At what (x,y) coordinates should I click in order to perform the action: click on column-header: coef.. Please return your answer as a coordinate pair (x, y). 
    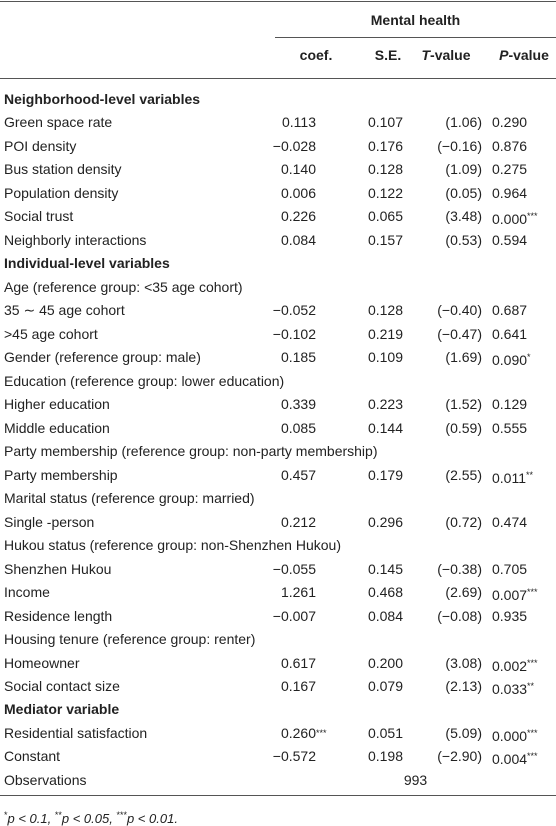
    Looking at the image, I should click on (316, 55).